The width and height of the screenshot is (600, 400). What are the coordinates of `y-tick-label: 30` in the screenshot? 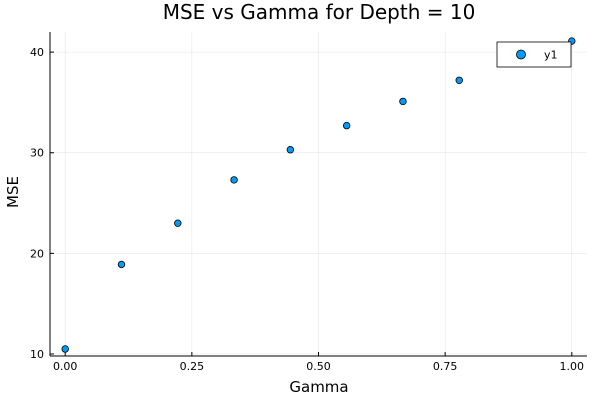 It's located at (37, 153).